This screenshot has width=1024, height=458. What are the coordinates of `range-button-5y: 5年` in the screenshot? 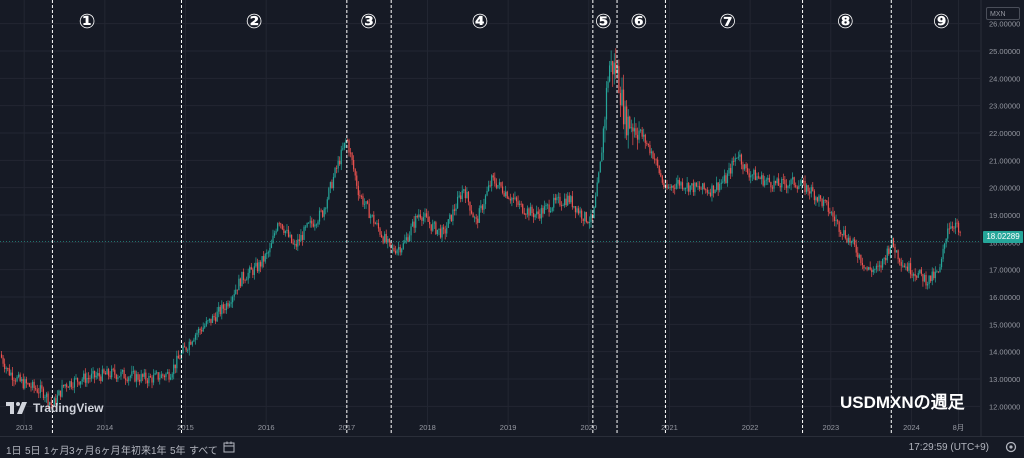 It's located at (178, 451).